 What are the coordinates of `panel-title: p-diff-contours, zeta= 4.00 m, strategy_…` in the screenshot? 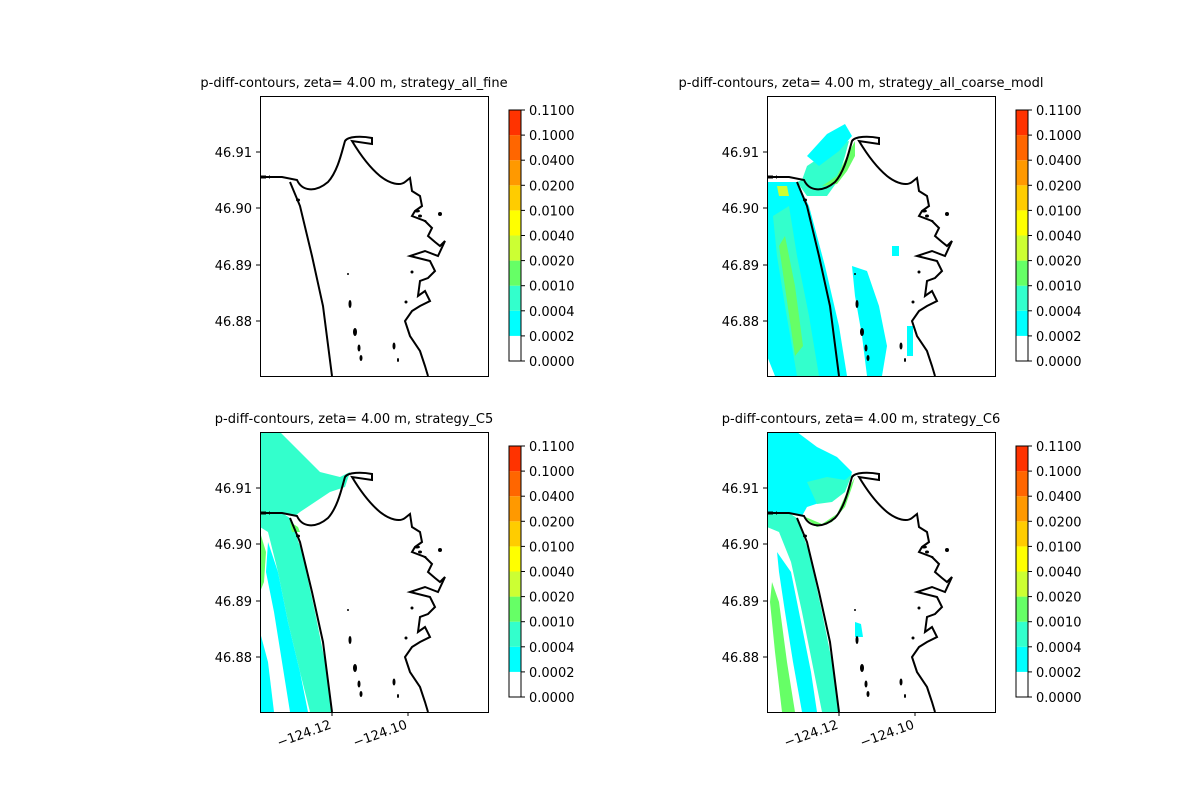 It's located at (861, 419).